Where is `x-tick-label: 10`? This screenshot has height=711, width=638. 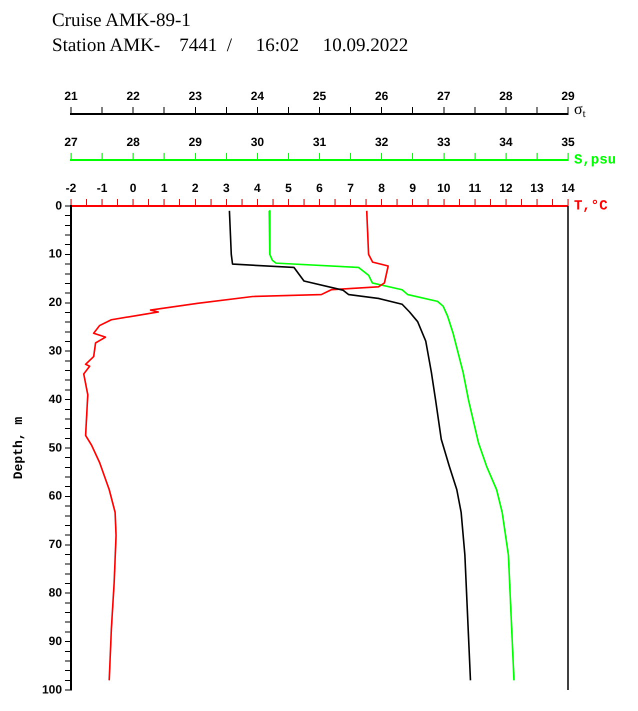 x-tick-label: 10 is located at coordinates (444, 188).